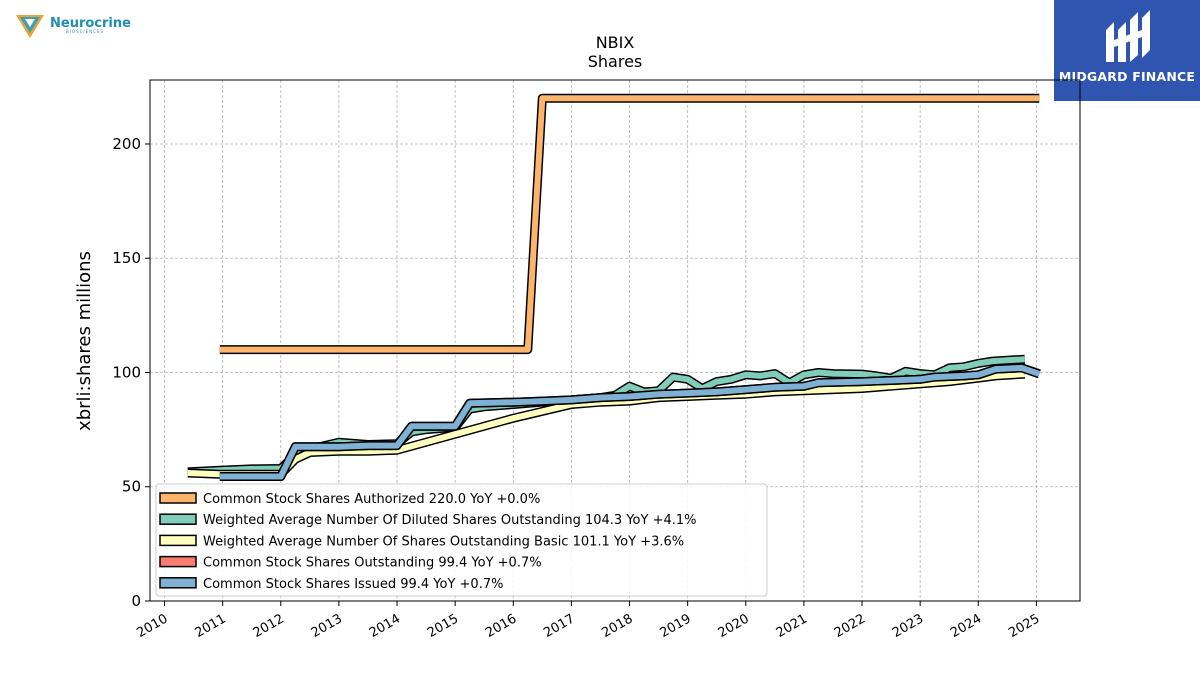 The height and width of the screenshot is (675, 1200). I want to click on y-tick-label: 150, so click(126, 258).